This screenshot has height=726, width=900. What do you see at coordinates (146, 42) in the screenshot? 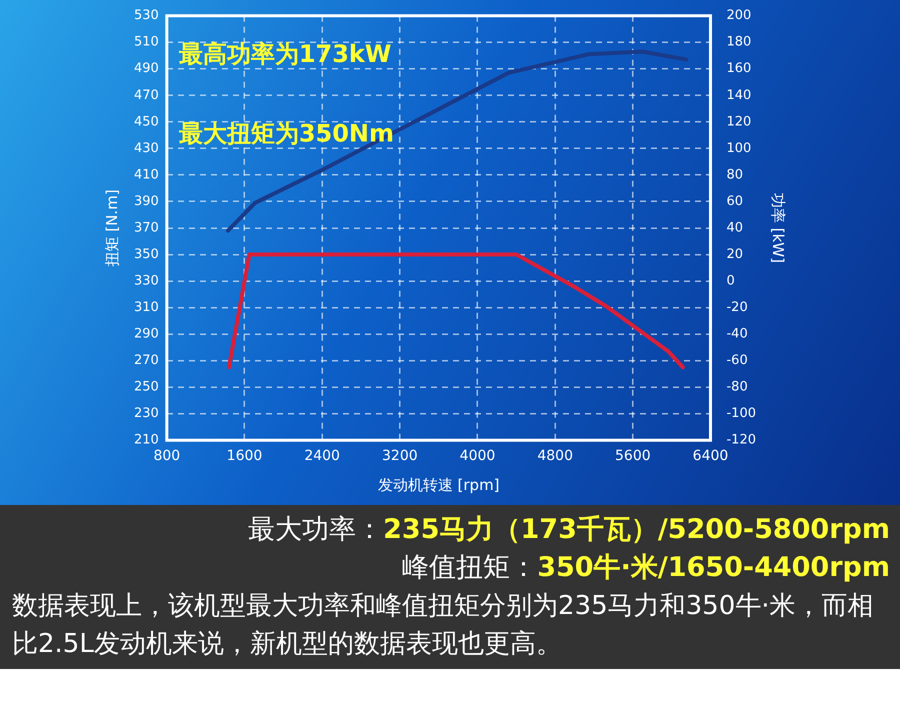
I see `y-tick-label: 510` at bounding box center [146, 42].